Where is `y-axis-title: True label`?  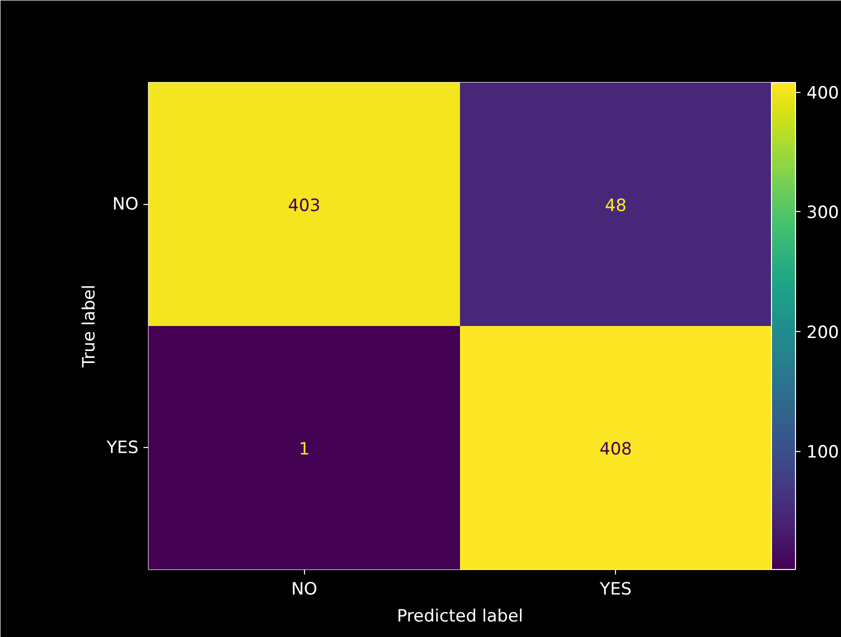
y-axis-title: True label is located at coordinates (90, 326).